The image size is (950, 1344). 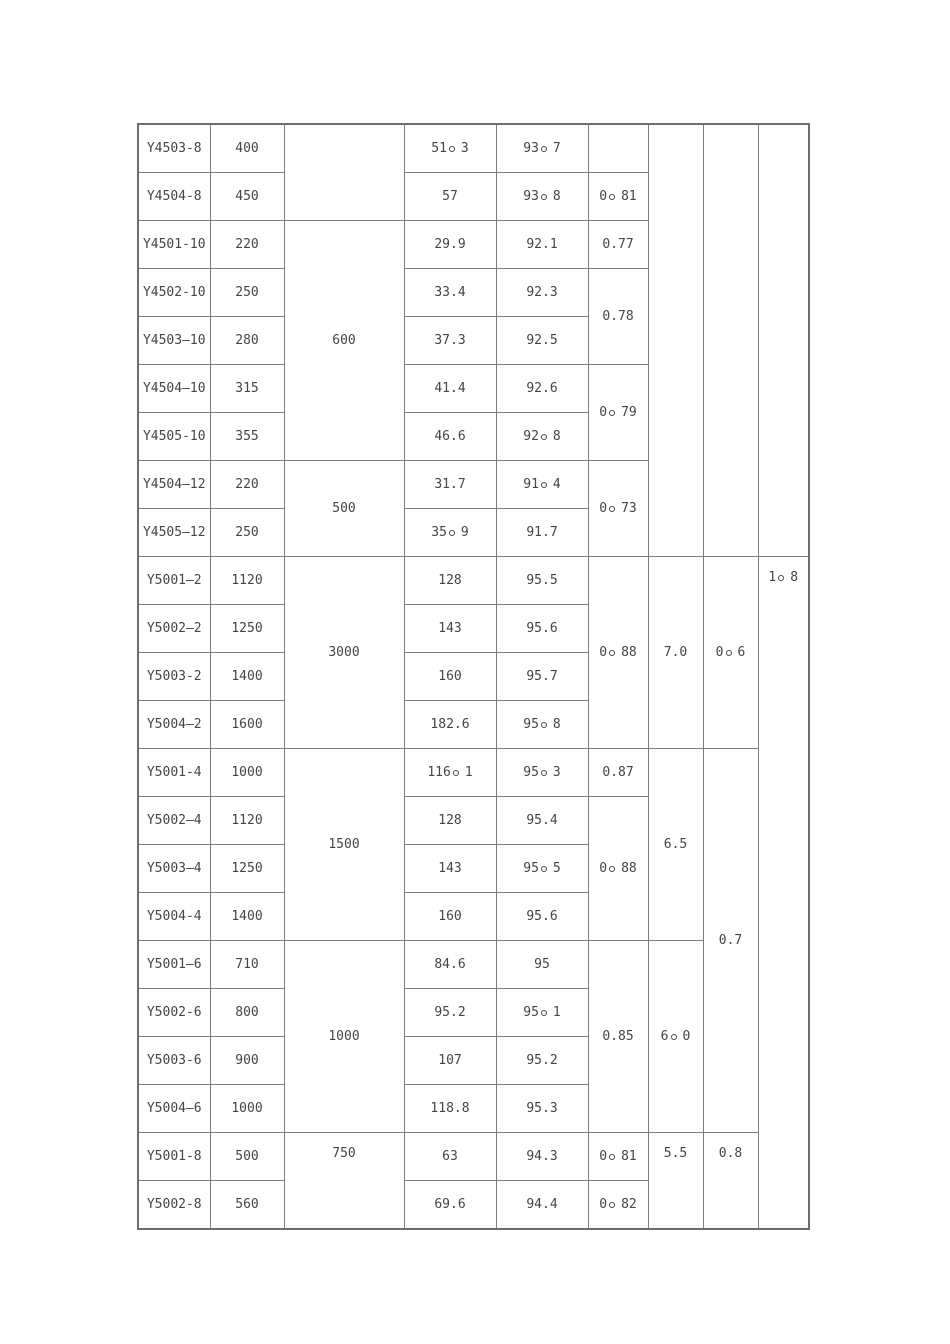 What do you see at coordinates (247, 388) in the screenshot?
I see `cell-power: 315` at bounding box center [247, 388].